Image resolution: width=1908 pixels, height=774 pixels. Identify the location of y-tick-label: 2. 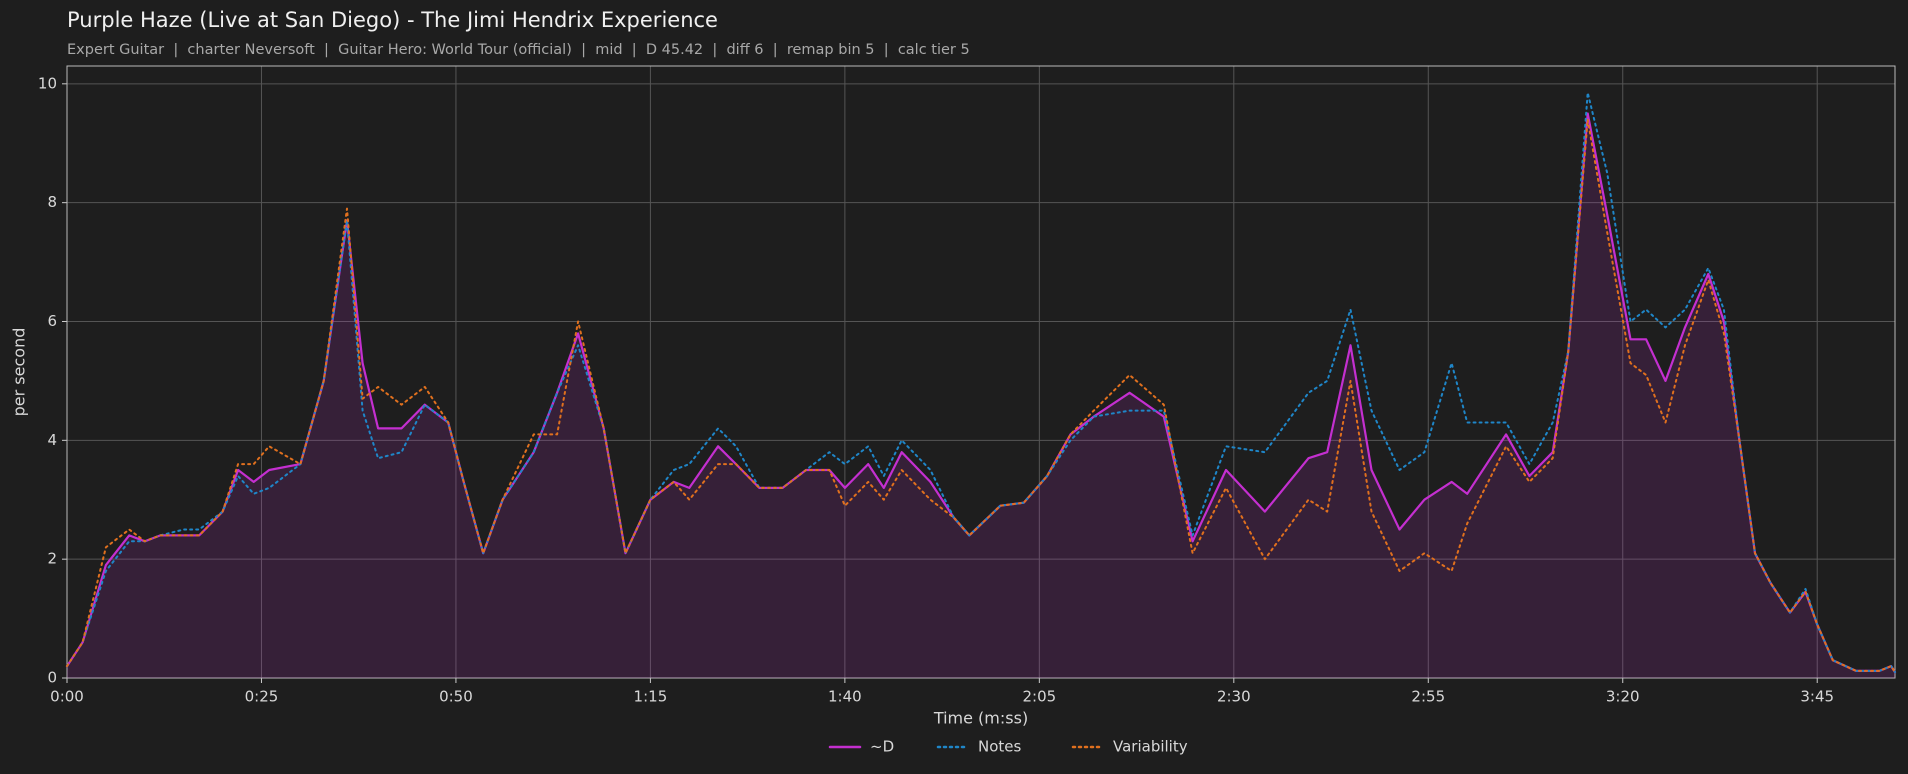
(52, 559).